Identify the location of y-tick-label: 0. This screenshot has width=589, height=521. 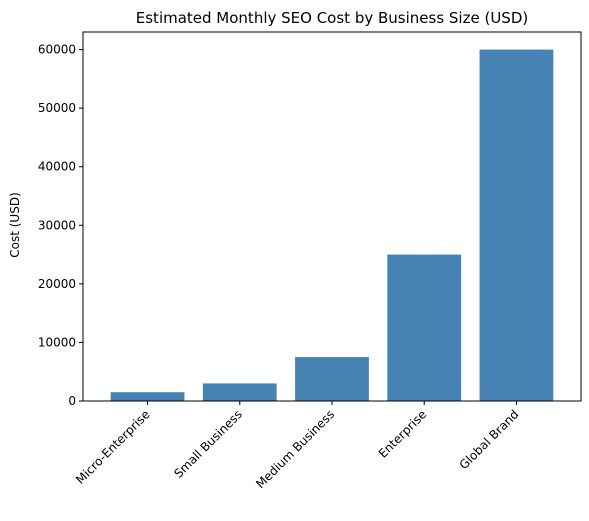
(72, 401).